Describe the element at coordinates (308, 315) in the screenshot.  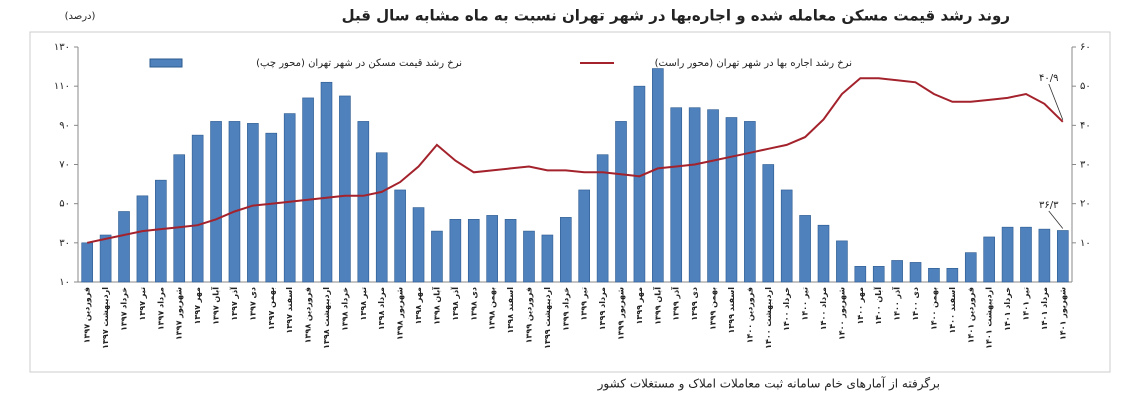
I see `x-tick-label: فروردین ۱۳۹۸` at that location.